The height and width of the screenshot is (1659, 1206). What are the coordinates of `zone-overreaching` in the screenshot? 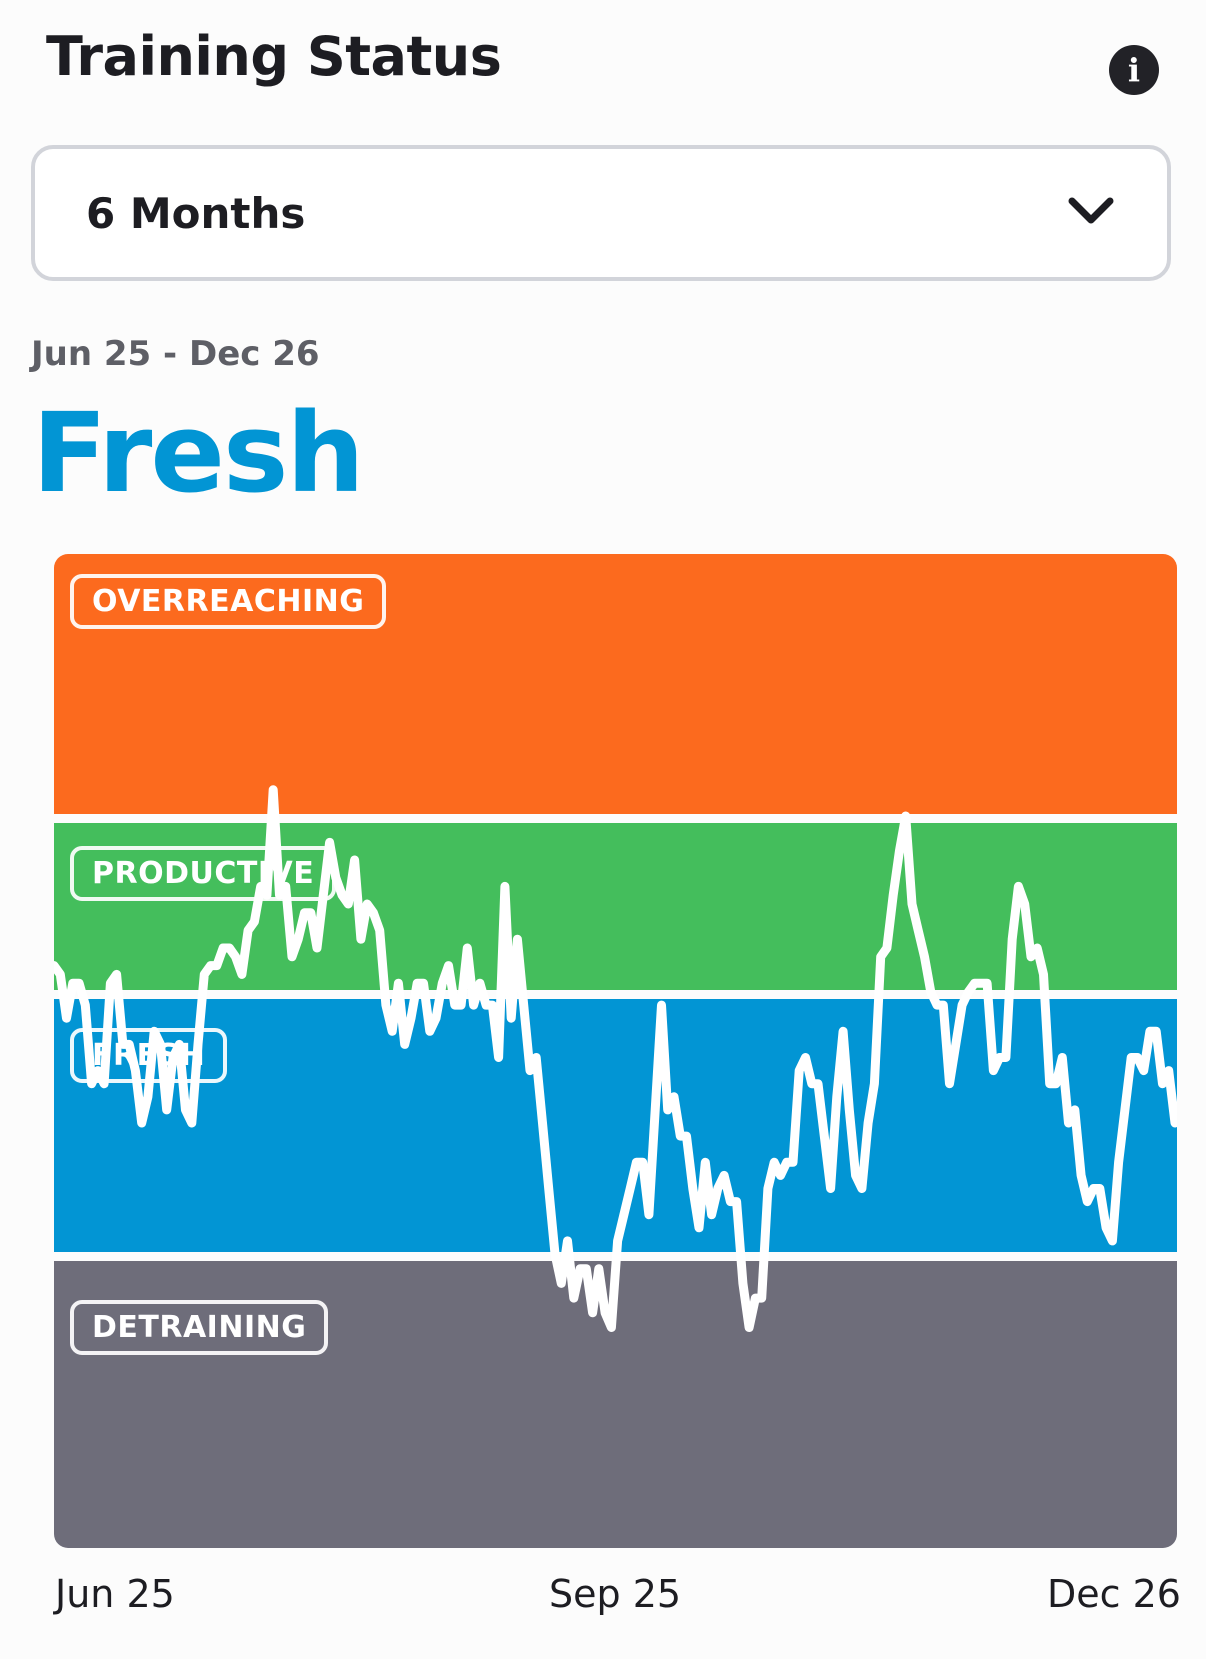 It's located at (615, 685).